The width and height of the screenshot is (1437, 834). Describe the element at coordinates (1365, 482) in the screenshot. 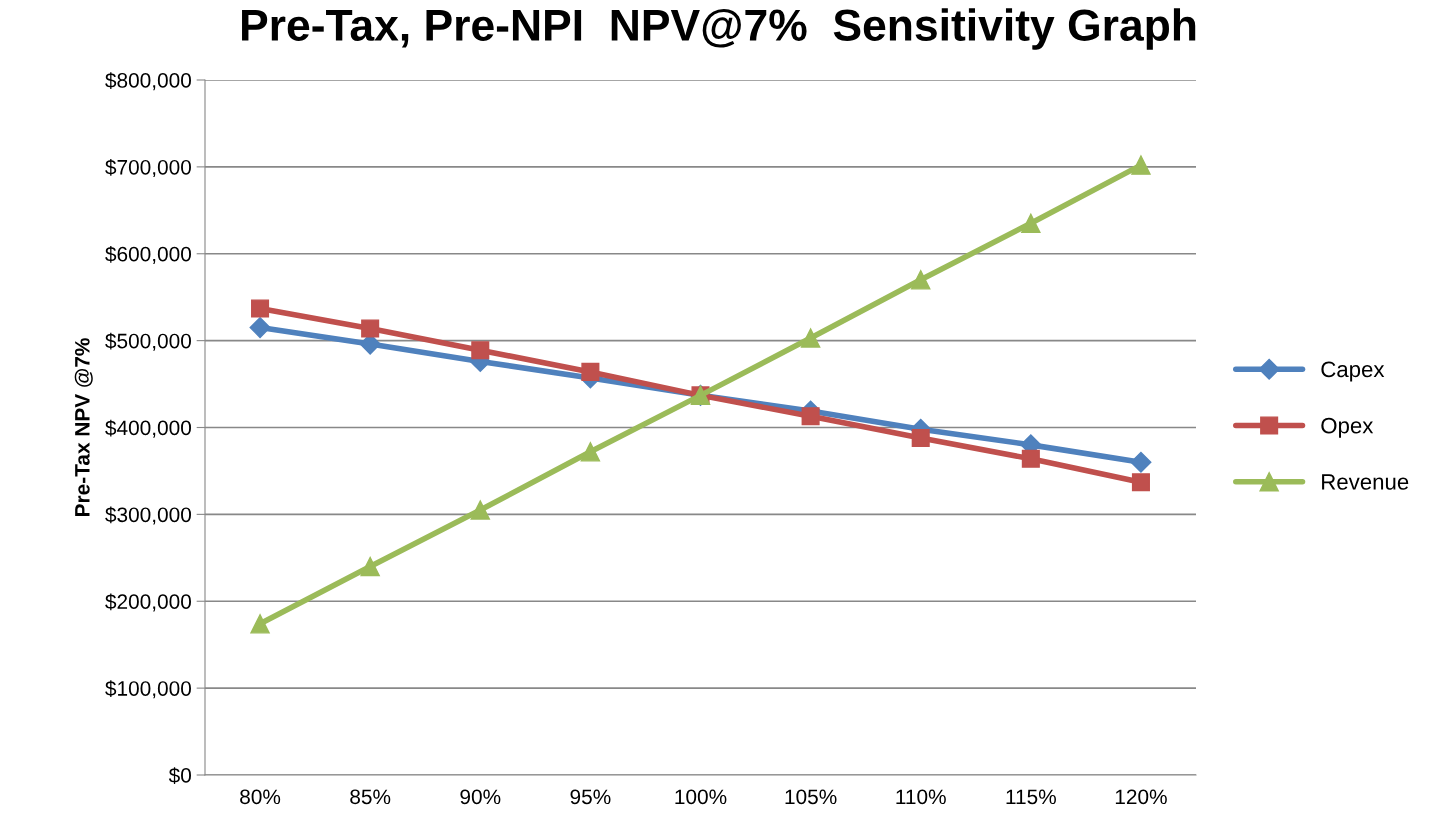

I see `legend-label: Revenue` at that location.